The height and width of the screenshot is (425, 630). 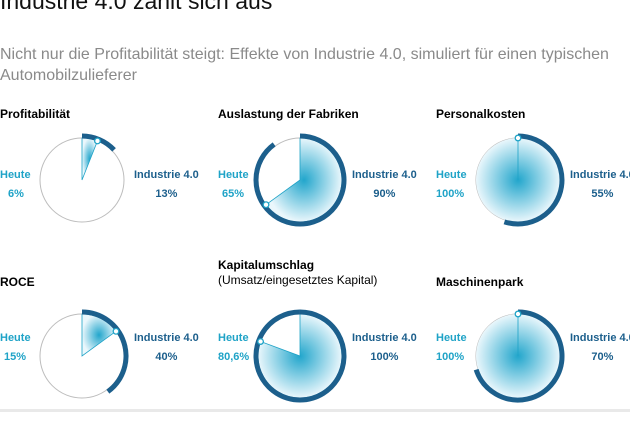 What do you see at coordinates (16, 194) in the screenshot?
I see `heute-value: 6%` at bounding box center [16, 194].